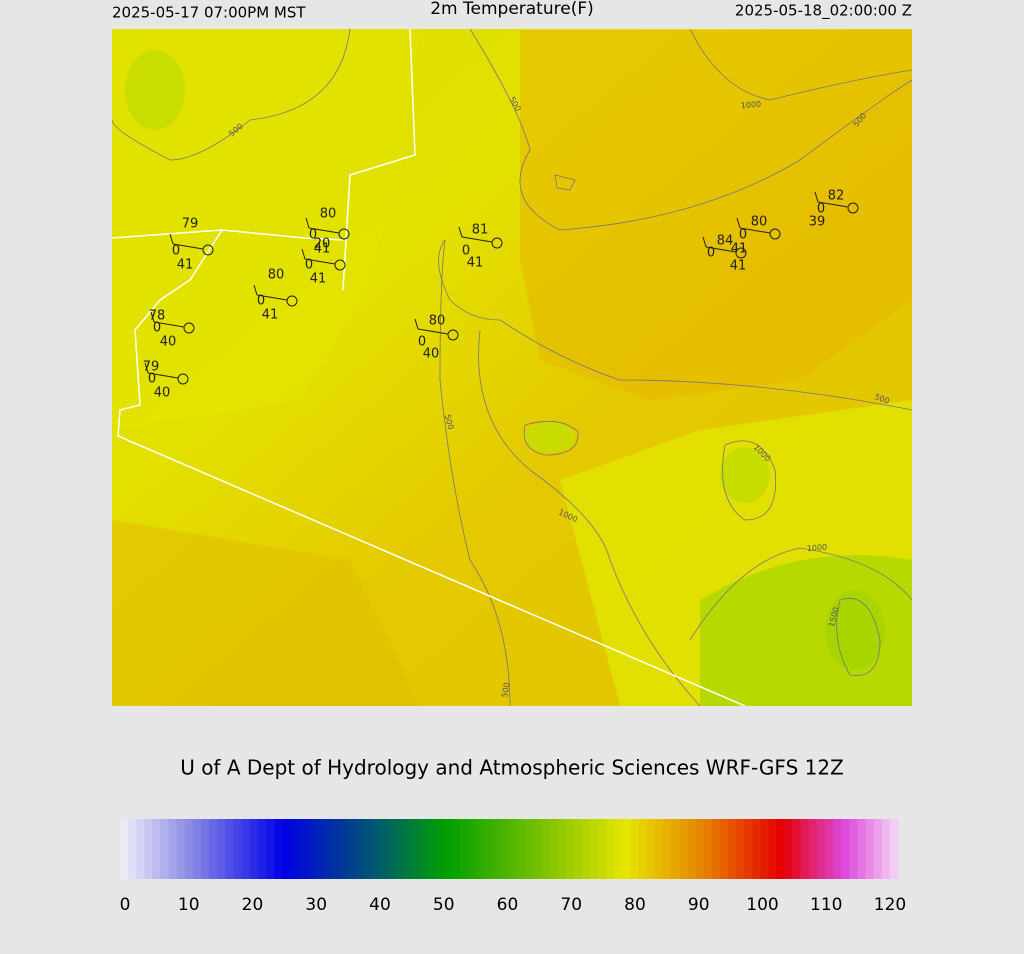 This screenshot has height=954, width=1024. What do you see at coordinates (162, 393) in the screenshot?
I see `dewpoint: 40` at bounding box center [162, 393].